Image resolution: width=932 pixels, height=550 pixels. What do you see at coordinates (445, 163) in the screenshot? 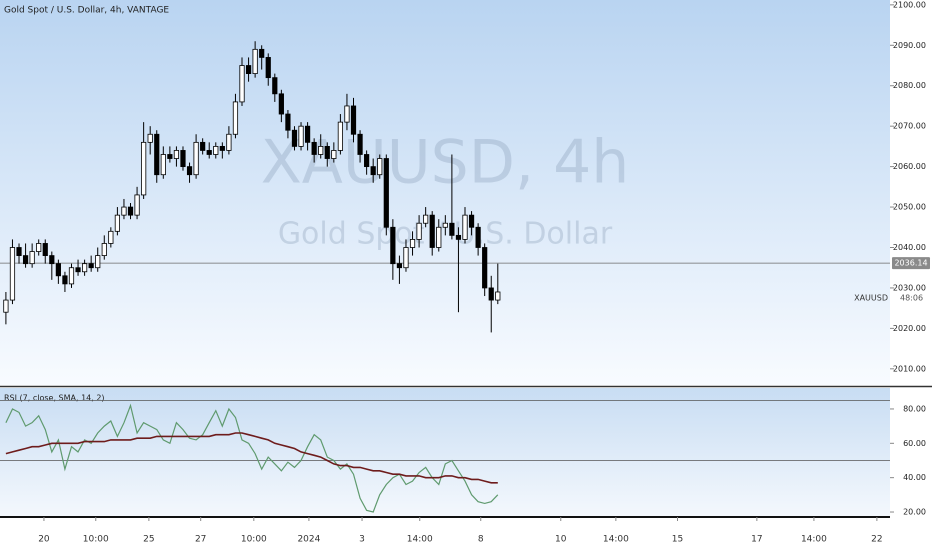
I see `watermark: XAUUSD, 4h` at bounding box center [445, 163].